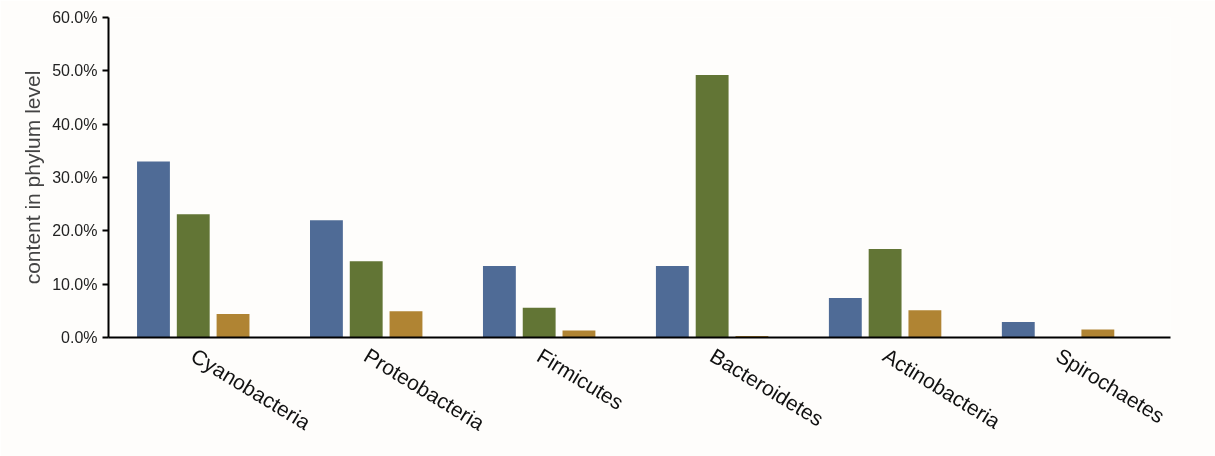 This screenshot has width=1215, height=456. I want to click on y-tick-label: 30.0%, so click(75, 177).